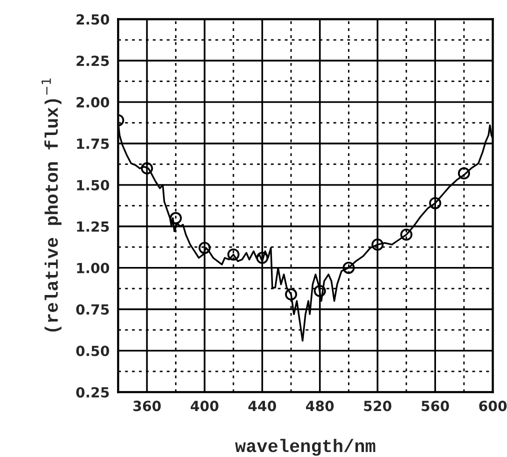  What do you see at coordinates (52, 205) in the screenshot?
I see `y-axis-title: (relative photon flux)$^{−1}$` at bounding box center [52, 205].